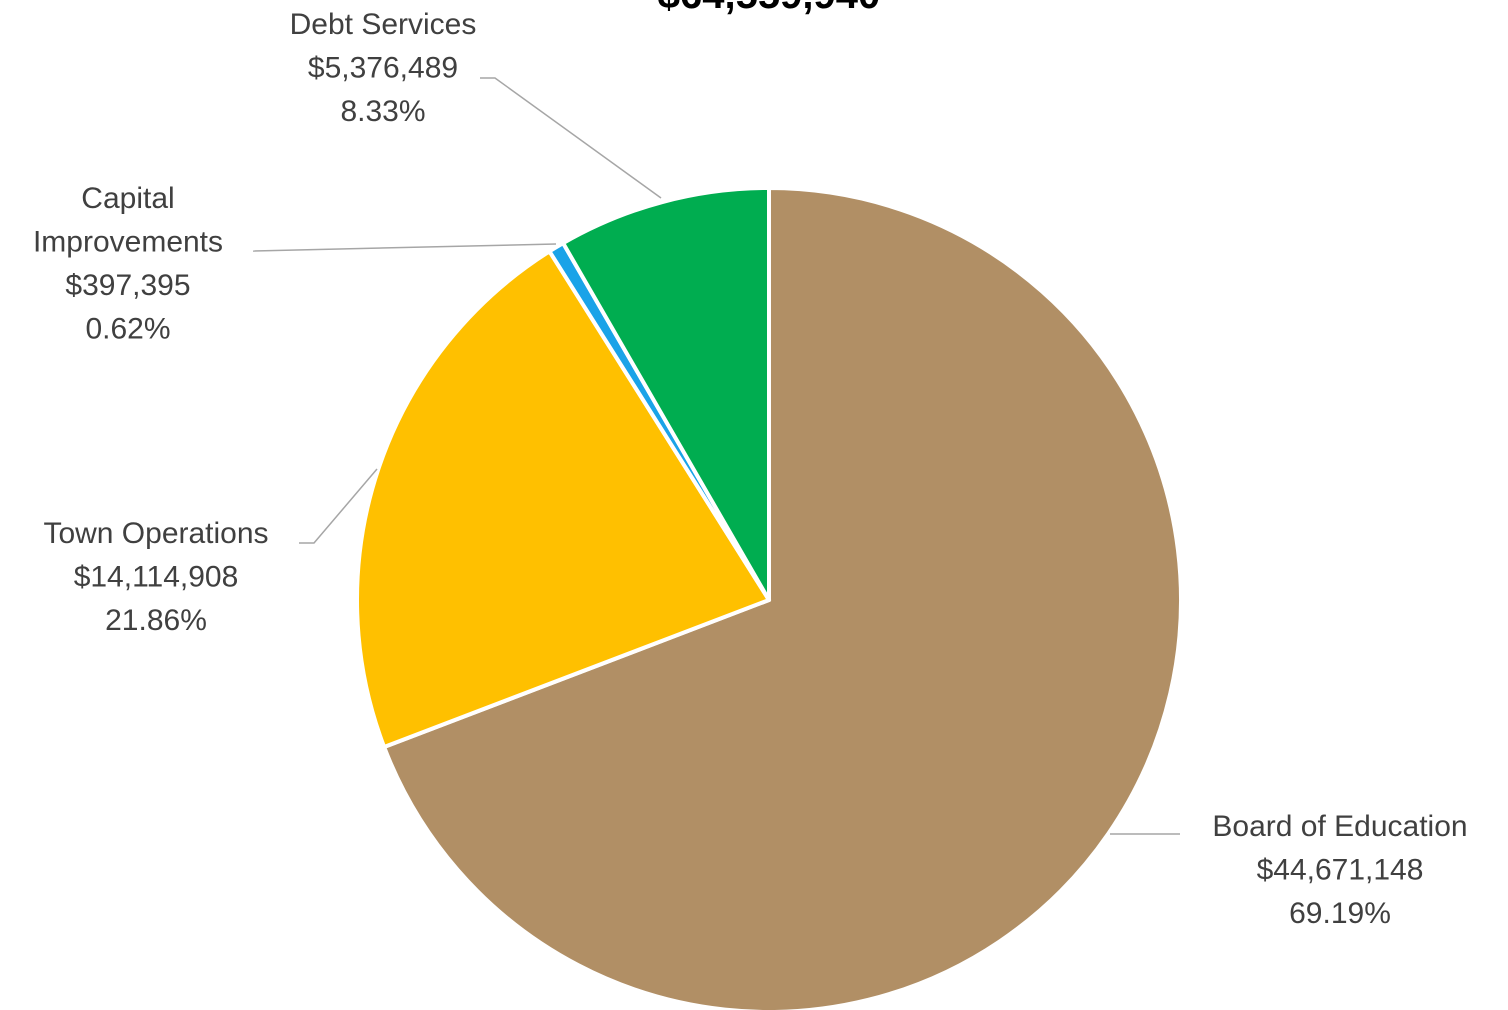 This screenshot has height=1010, width=1508. What do you see at coordinates (404, 247) in the screenshot?
I see `leader-line-capital-improvements` at bounding box center [404, 247].